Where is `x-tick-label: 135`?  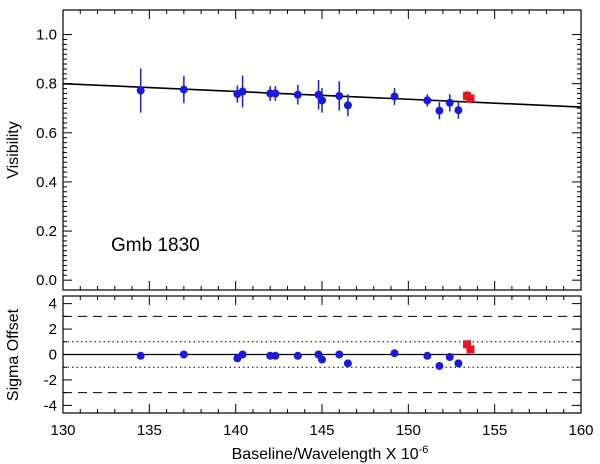
x-tick-label: 135 is located at coordinates (149, 430).